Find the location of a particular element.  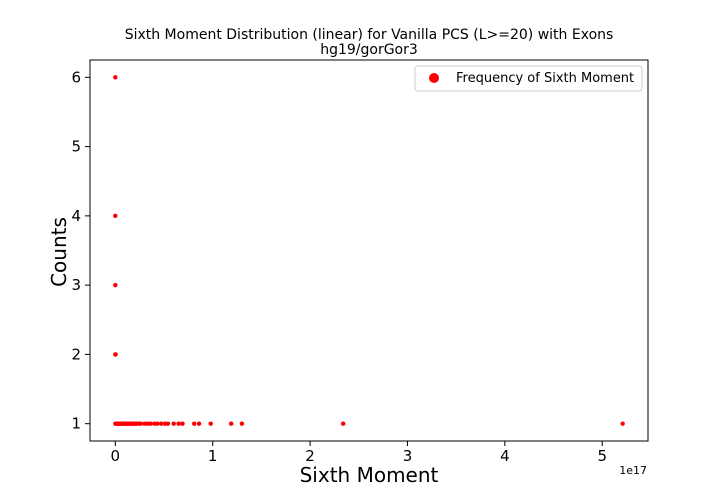

legend: Frequency of Sixth Moment is located at coordinates (528, 78).